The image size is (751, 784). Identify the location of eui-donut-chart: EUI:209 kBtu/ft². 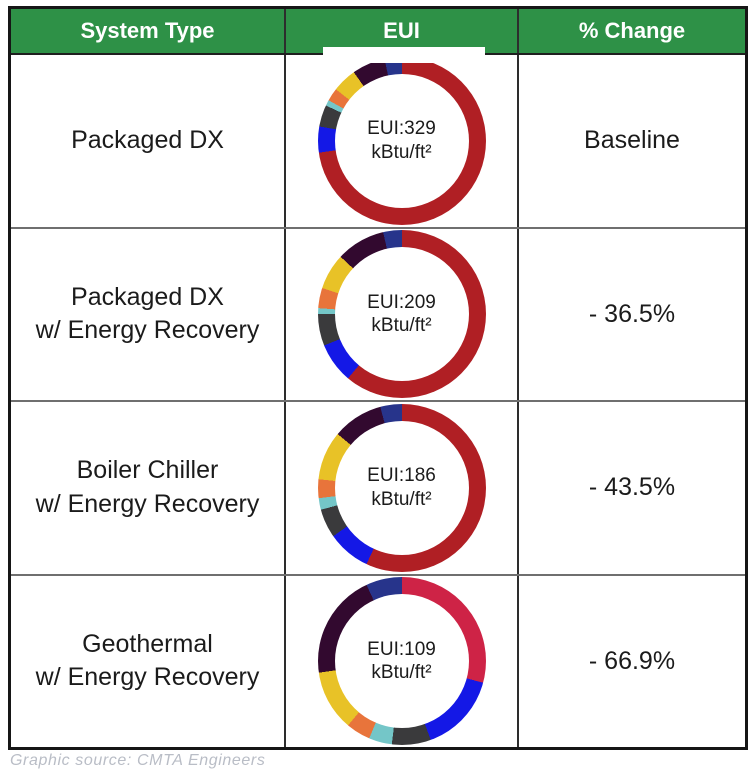
(401, 314).